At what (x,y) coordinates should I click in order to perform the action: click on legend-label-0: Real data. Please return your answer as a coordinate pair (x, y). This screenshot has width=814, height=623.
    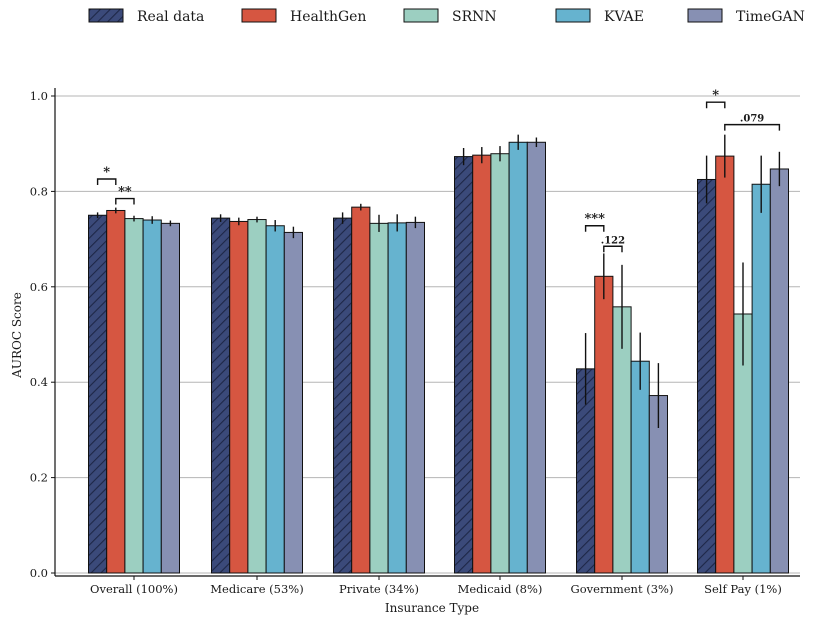
    Looking at the image, I should click on (170, 17).